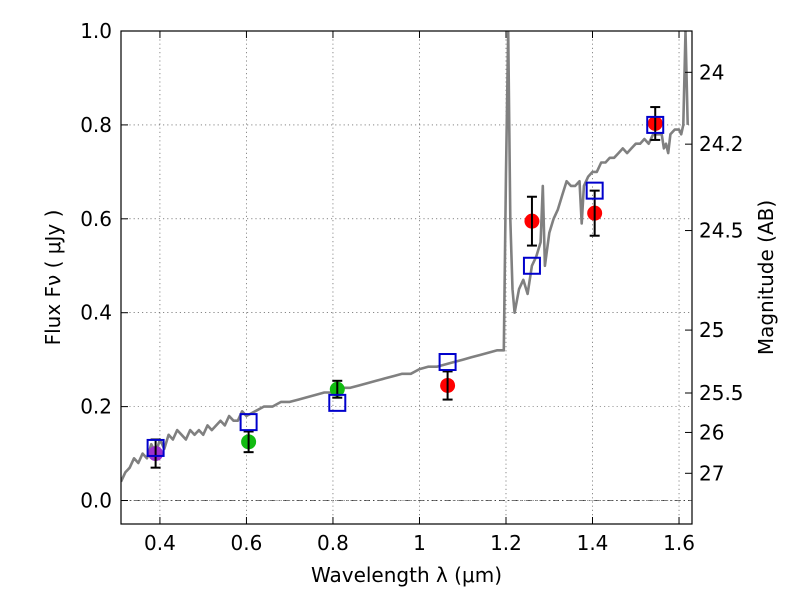  Describe the element at coordinates (53, 278) in the screenshot. I see `y-axis-label: Flux Fν ( μJy )` at that location.